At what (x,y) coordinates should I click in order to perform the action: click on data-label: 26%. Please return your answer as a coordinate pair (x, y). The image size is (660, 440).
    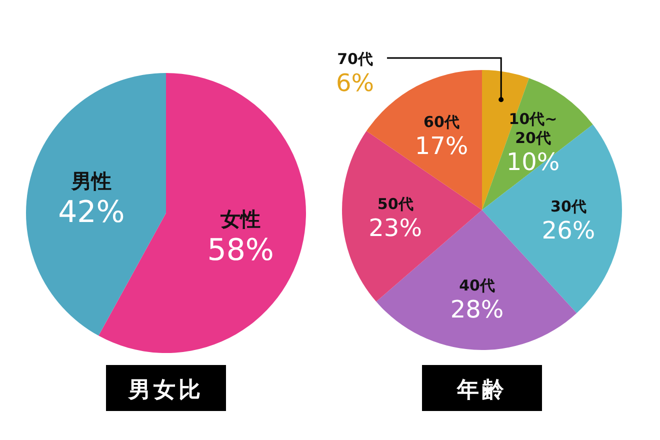
    Looking at the image, I should click on (569, 230).